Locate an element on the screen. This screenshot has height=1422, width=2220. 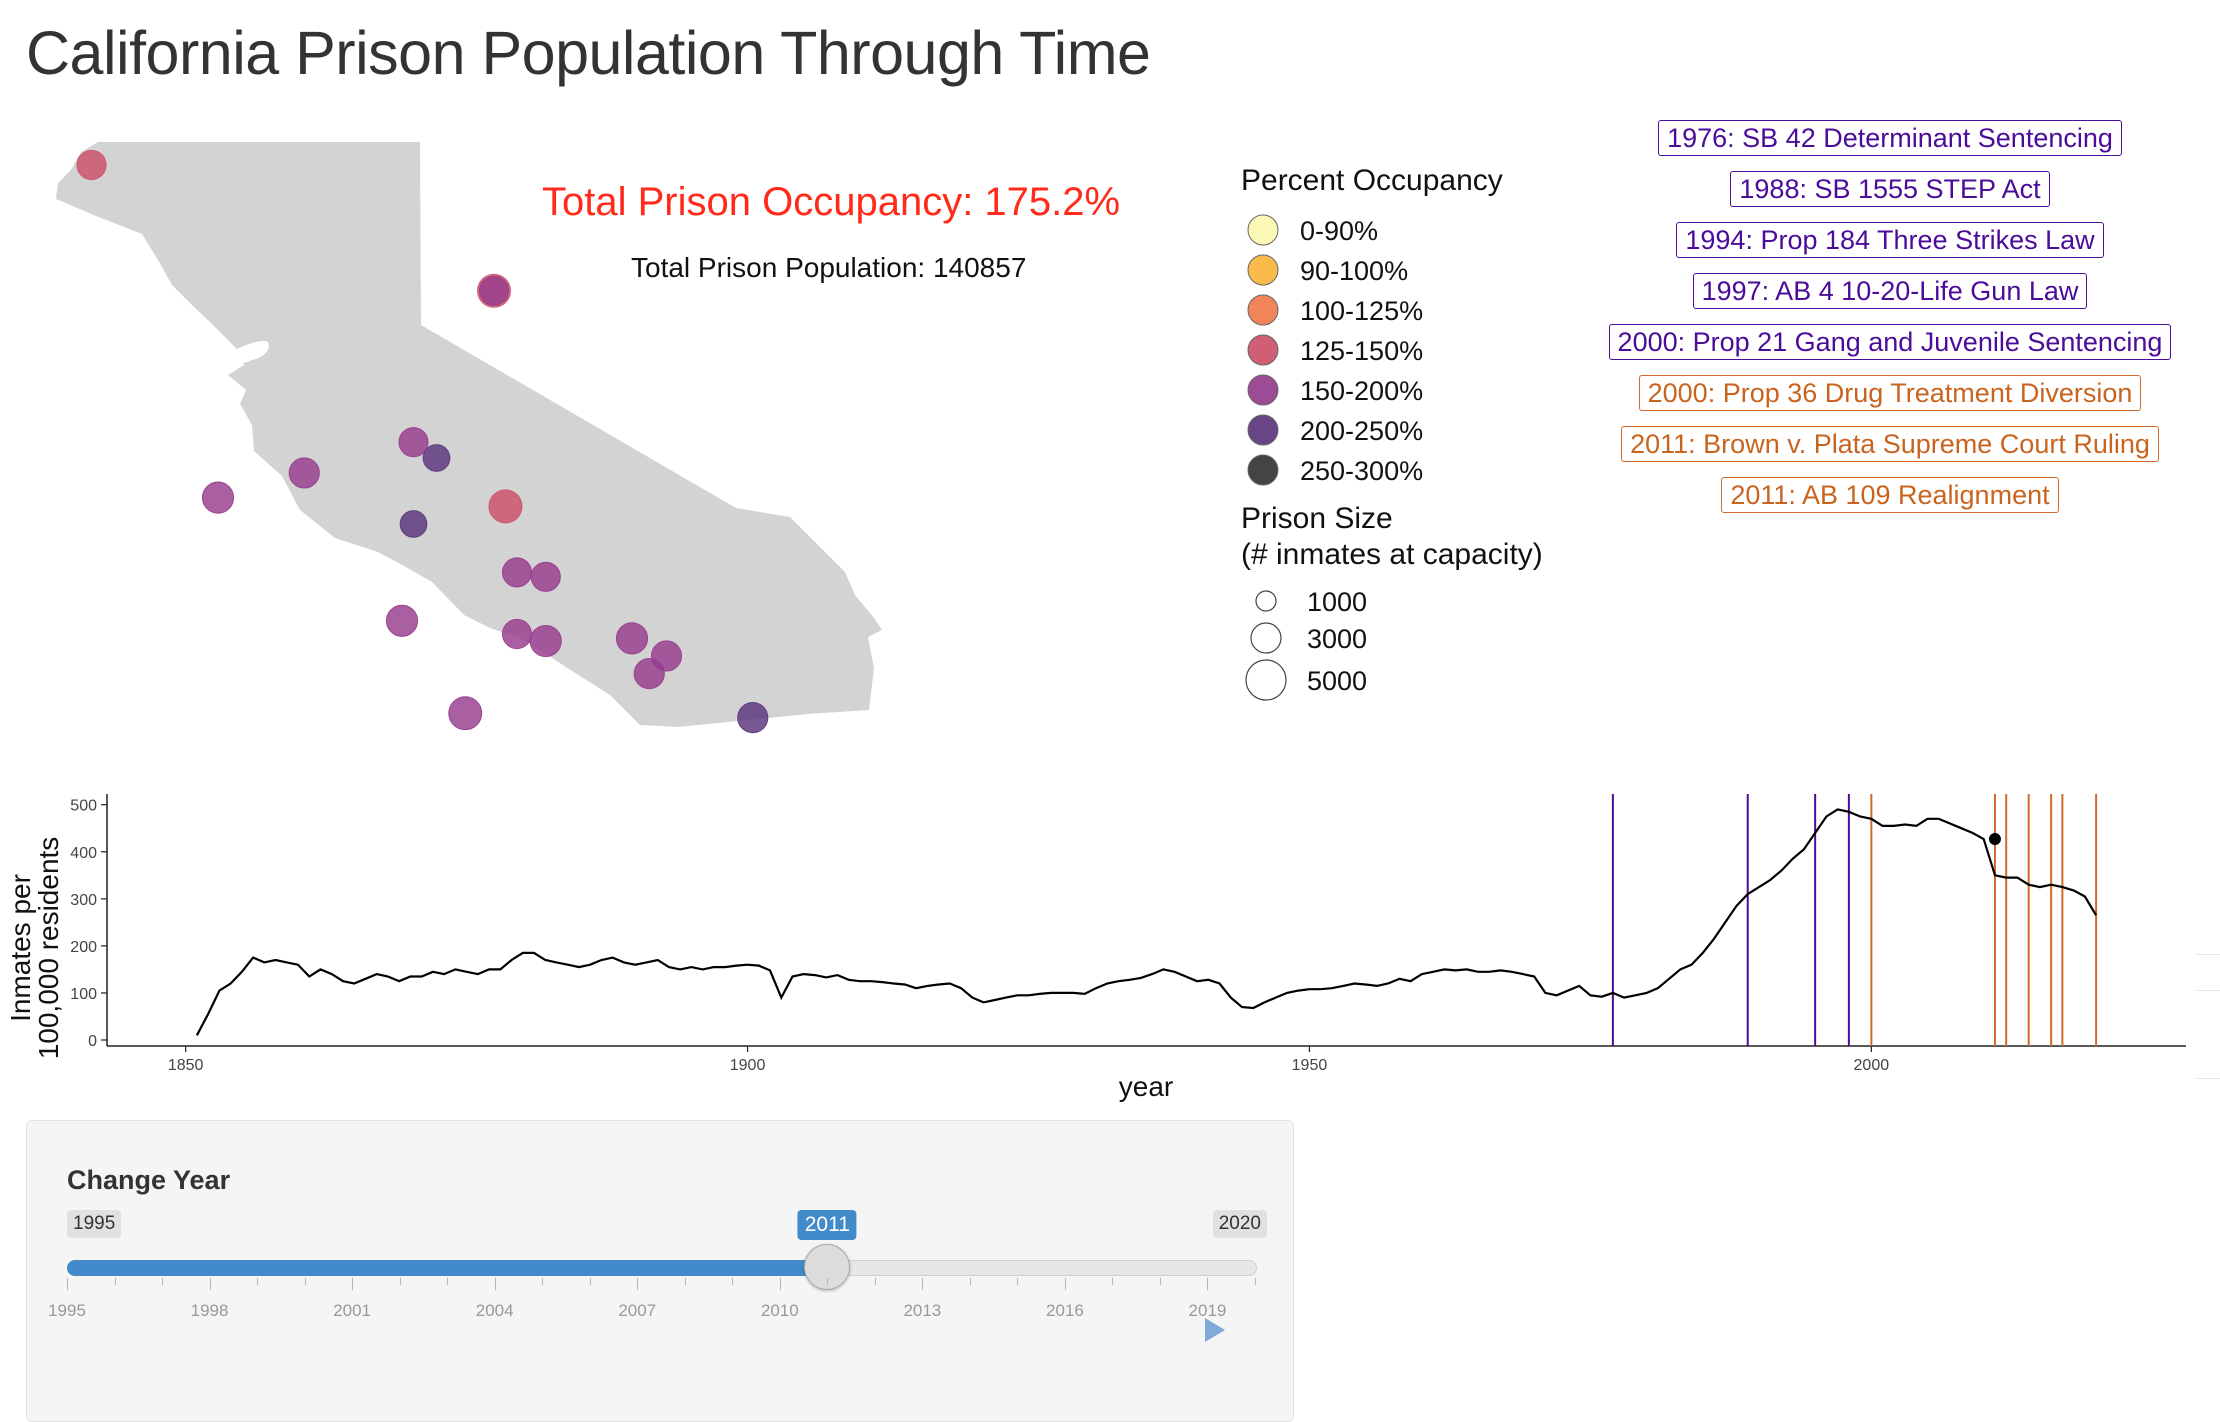
legend-label: 0-90% is located at coordinates (1339, 231).